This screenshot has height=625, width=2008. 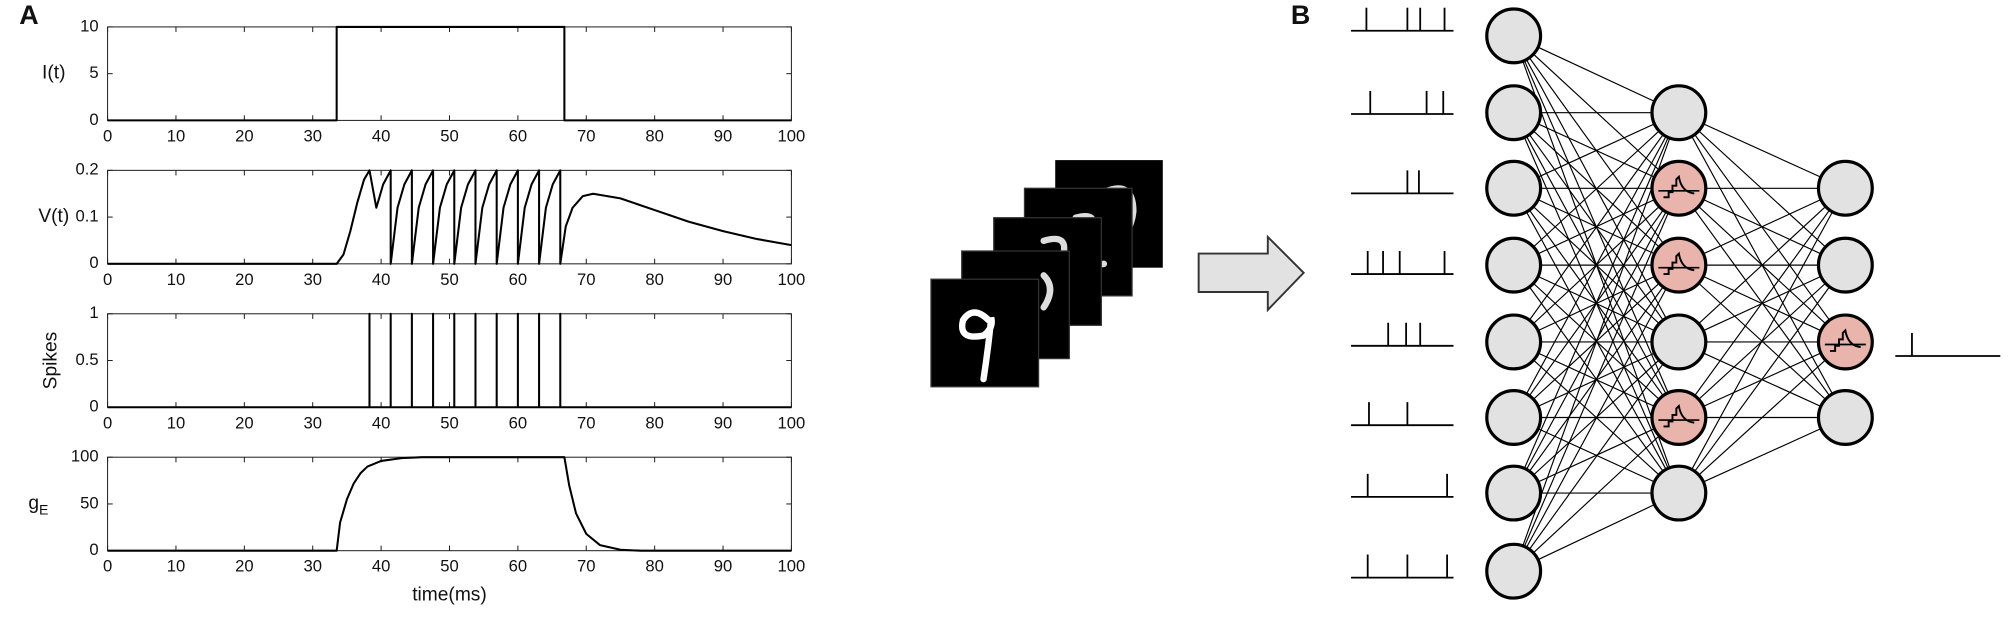 What do you see at coordinates (86, 169) in the screenshot?
I see `y-tick-label: 0.2` at bounding box center [86, 169].